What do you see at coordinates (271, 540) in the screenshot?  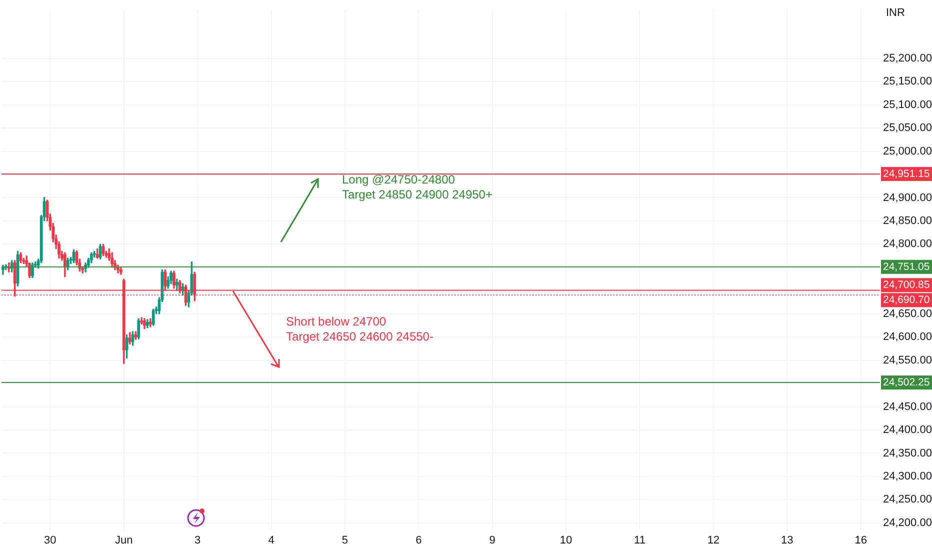 I see `x-tick-label: 4` at bounding box center [271, 540].